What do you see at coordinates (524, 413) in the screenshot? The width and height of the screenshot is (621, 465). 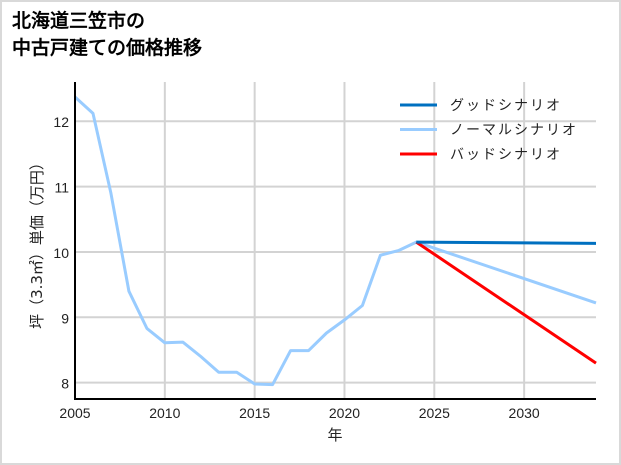 I see `x-tick-label: 2030` at bounding box center [524, 413].